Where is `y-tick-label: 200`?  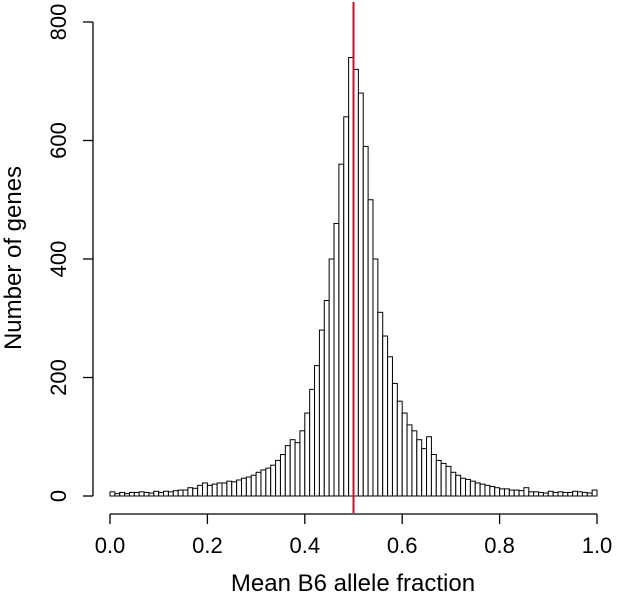
y-tick-label: 200 is located at coordinates (58, 377).